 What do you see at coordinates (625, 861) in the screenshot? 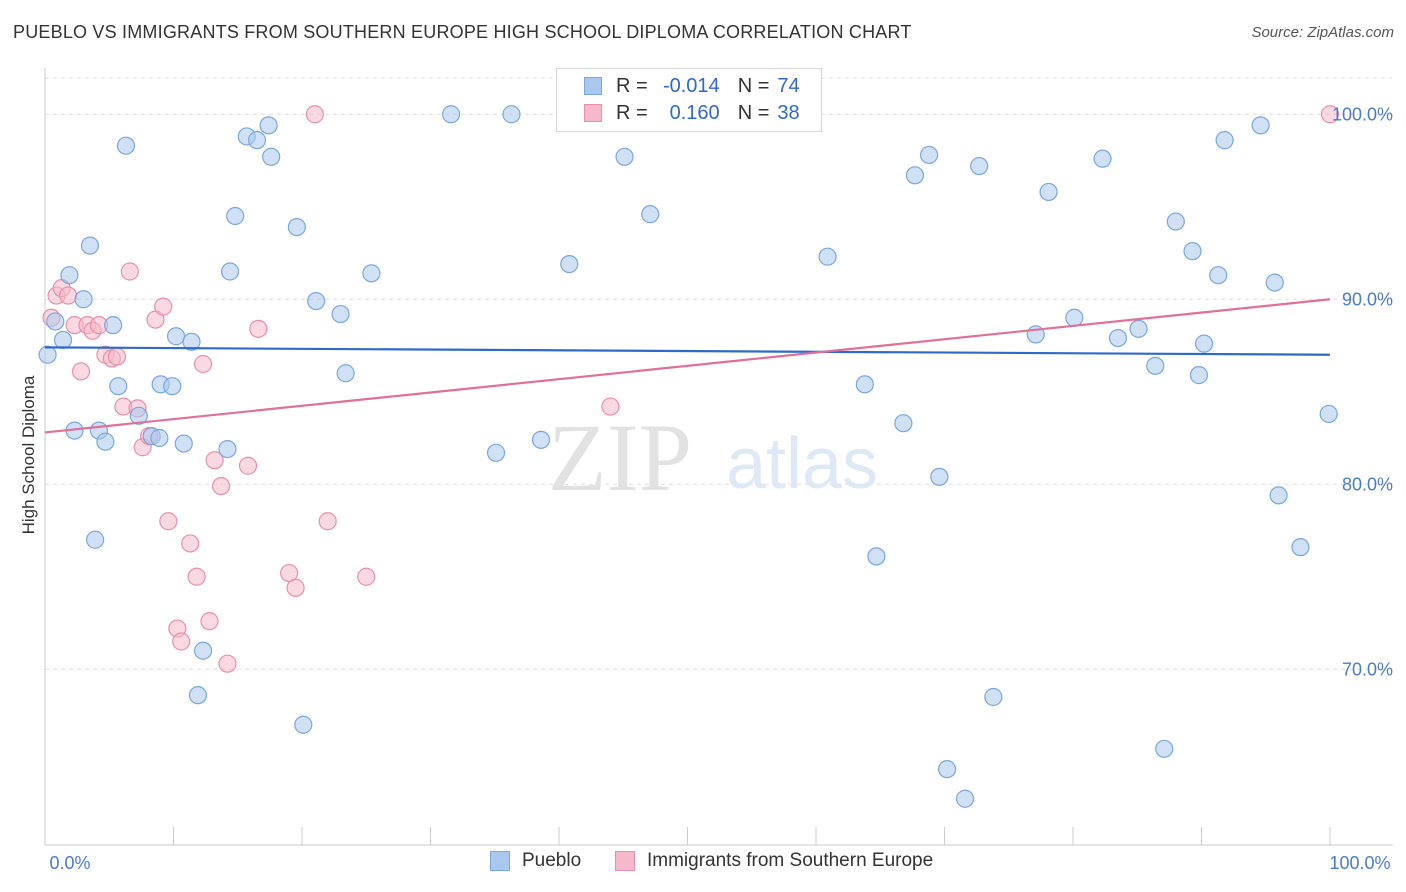
I see `immigrants-legend-swatch` at bounding box center [625, 861].